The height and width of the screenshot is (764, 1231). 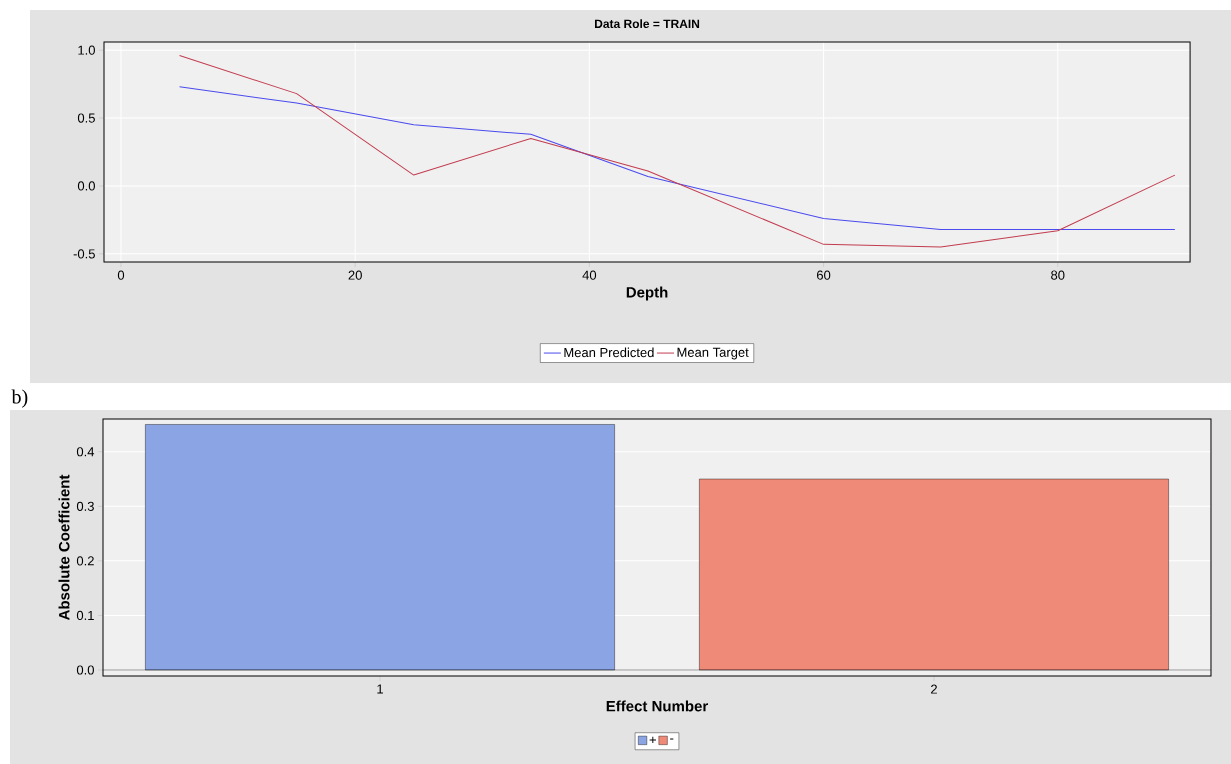 What do you see at coordinates (647, 24) in the screenshot?
I see `chart-title: Data Role = TRAIN` at bounding box center [647, 24].